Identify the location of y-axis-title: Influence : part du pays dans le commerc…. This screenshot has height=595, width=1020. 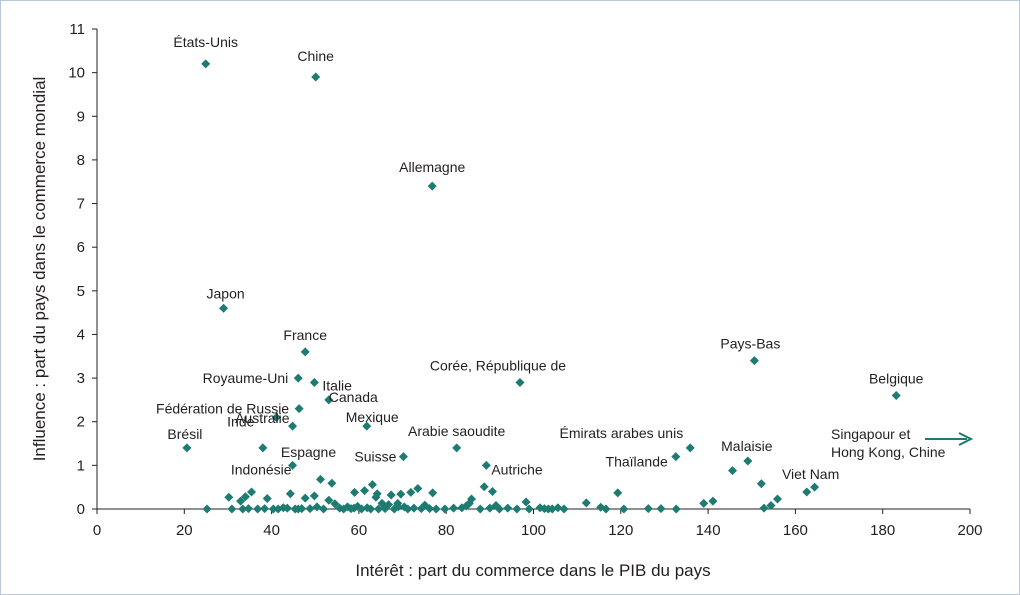
(39, 269).